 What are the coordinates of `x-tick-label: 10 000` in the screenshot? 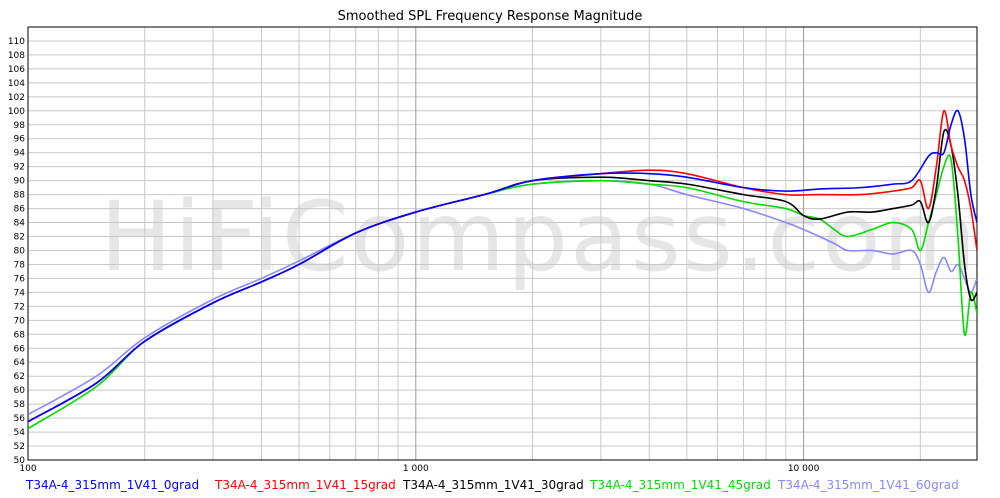 It's located at (804, 469).